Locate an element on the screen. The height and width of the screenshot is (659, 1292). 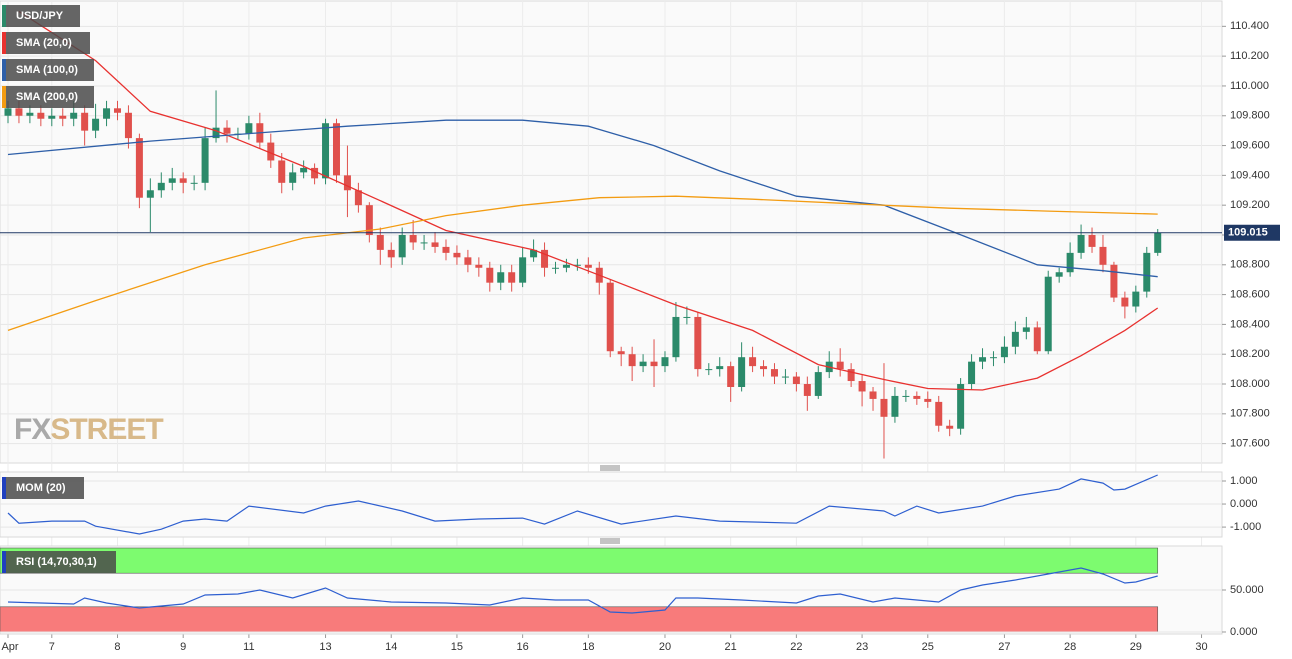
x-tick-label: 16 is located at coordinates (523, 647).